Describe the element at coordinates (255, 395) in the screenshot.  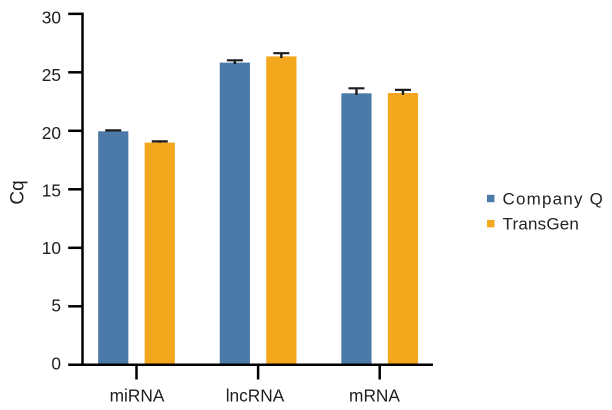
I see `svg-text: lncRNA` at that location.